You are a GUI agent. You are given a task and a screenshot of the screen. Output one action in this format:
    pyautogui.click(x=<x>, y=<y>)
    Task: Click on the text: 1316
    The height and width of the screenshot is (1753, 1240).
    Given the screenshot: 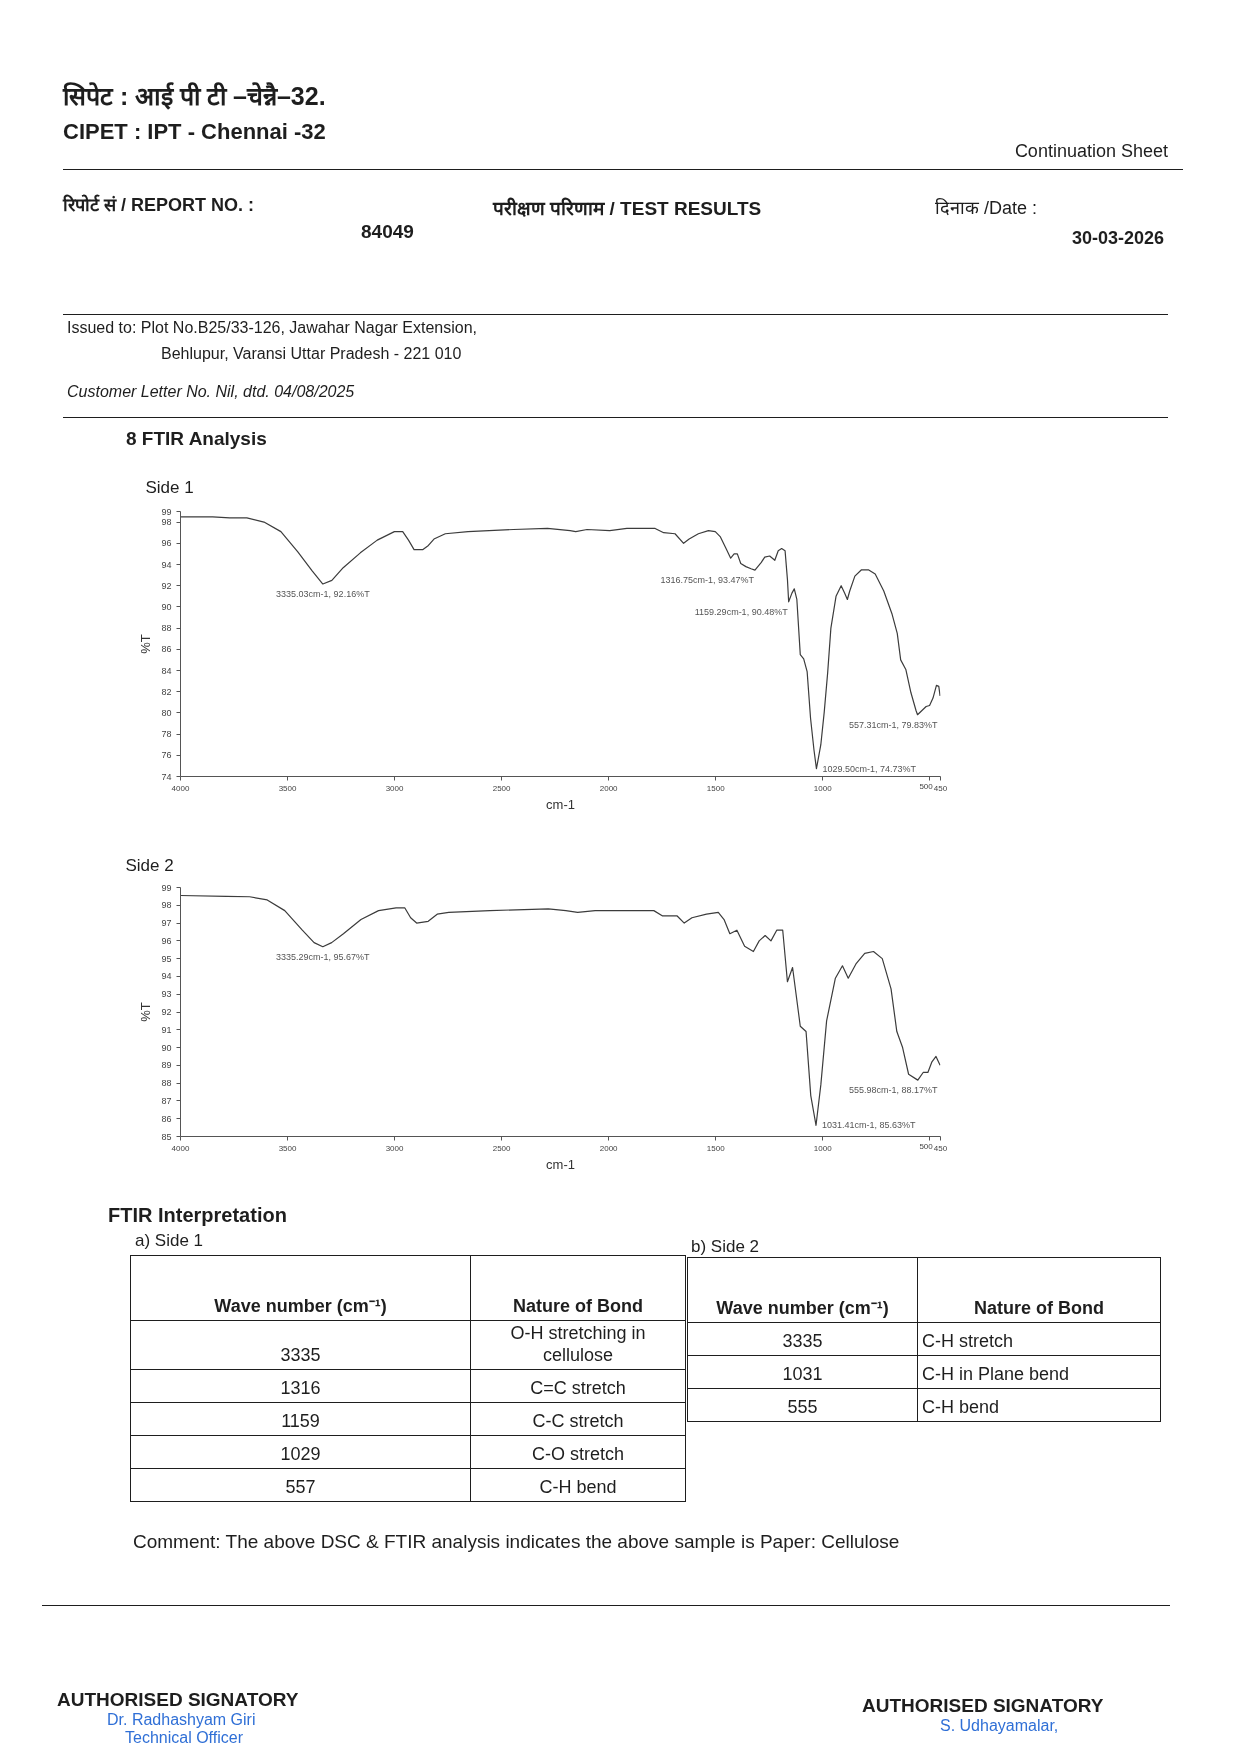 What is the action you would take?
    pyautogui.click(x=300, y=1386)
    